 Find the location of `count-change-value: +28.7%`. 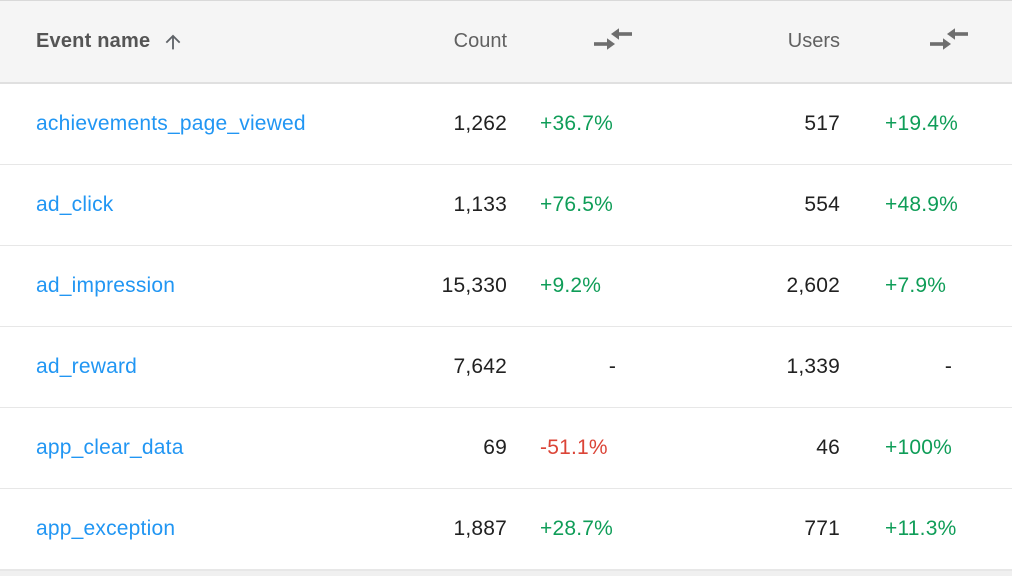

count-change-value: +28.7% is located at coordinates (577, 528).